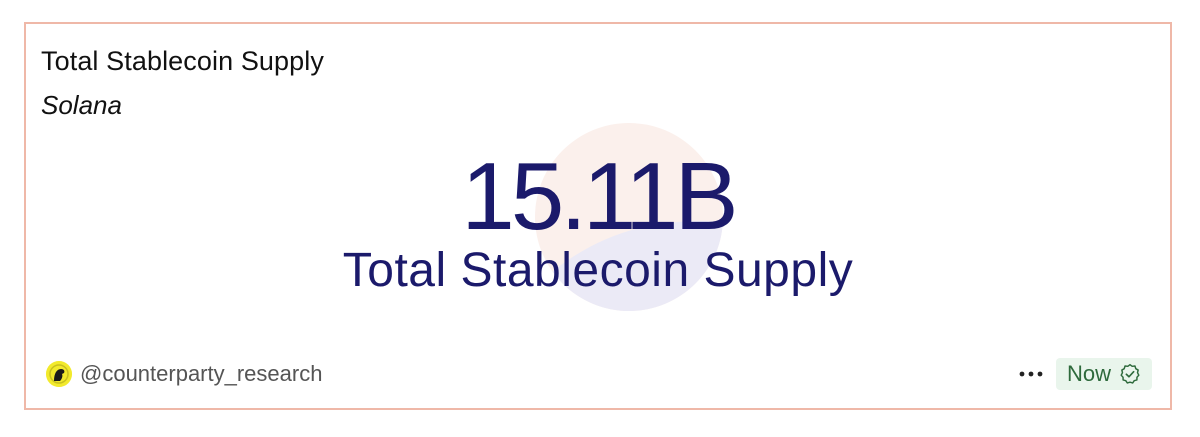 This screenshot has width=1200, height=437. I want to click on avatar-logo-icon, so click(59, 374).